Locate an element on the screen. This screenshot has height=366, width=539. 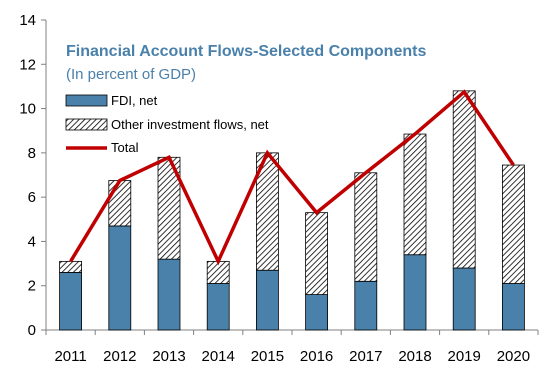
y-tick-label: 14 is located at coordinates (27, 20).